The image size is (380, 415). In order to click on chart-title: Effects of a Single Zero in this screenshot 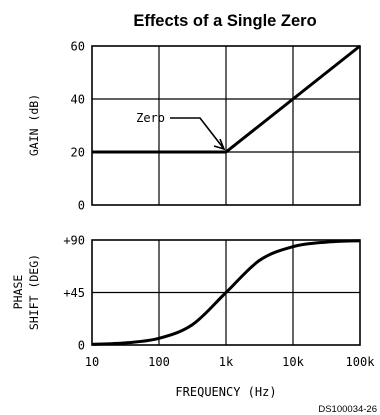, I will do `click(224, 21)`.